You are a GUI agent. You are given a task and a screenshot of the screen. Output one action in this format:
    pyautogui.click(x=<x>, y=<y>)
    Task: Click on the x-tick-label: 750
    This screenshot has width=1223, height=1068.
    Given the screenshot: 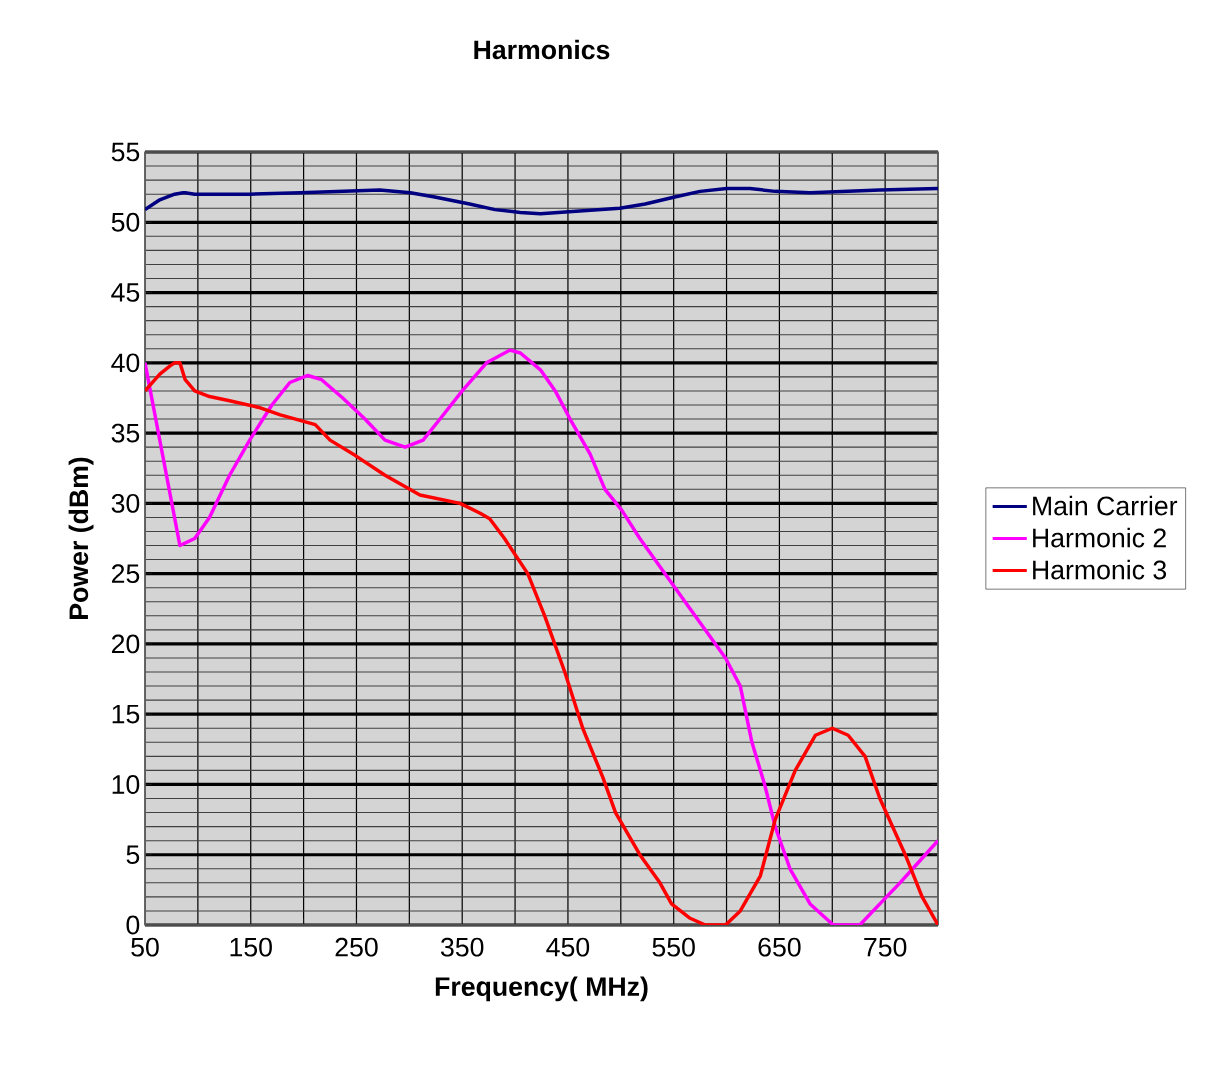 What is the action you would take?
    pyautogui.click(x=885, y=947)
    